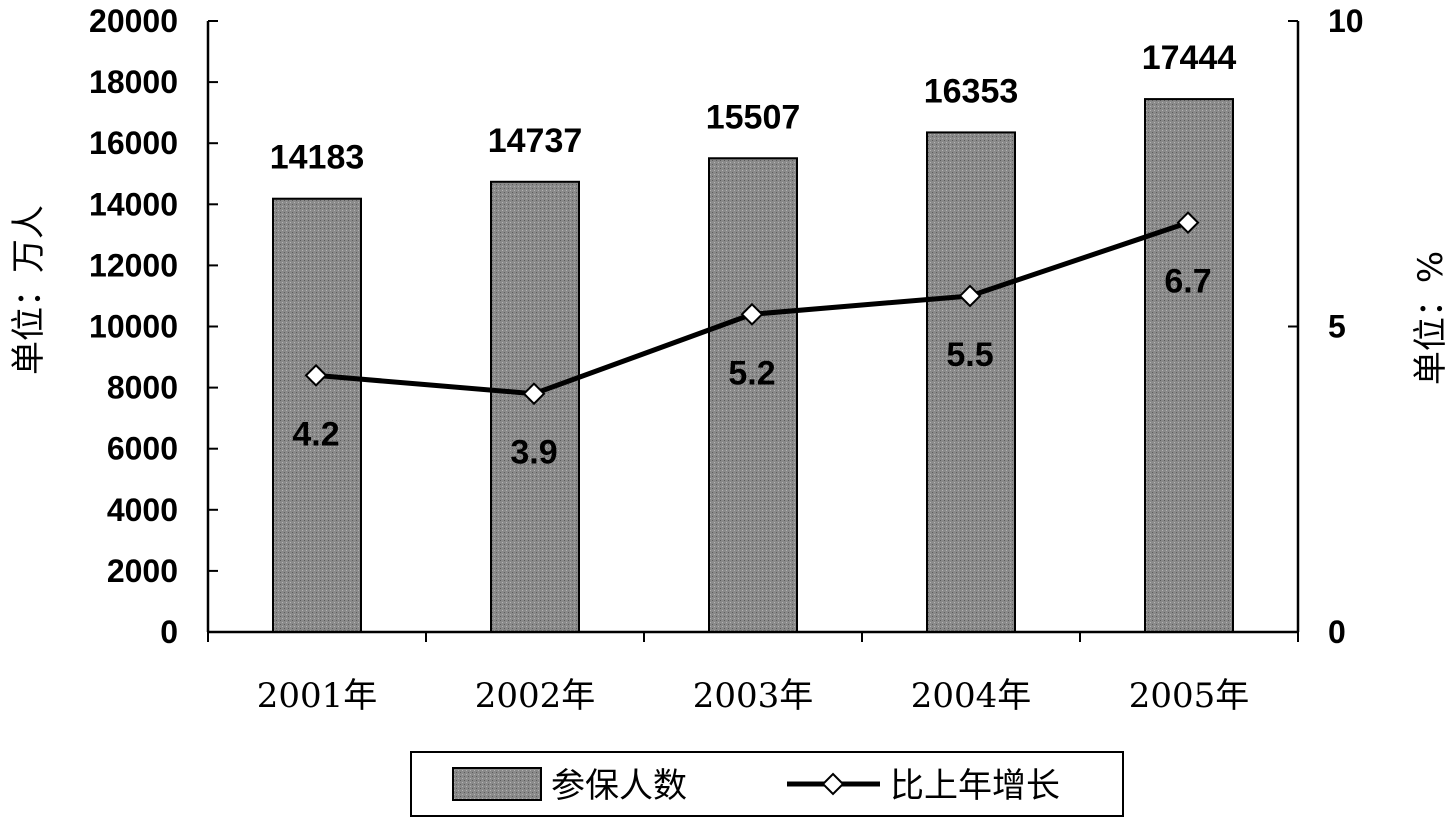 The height and width of the screenshot is (818, 1456). I want to click on y-tick-label: 14000, so click(133, 204).